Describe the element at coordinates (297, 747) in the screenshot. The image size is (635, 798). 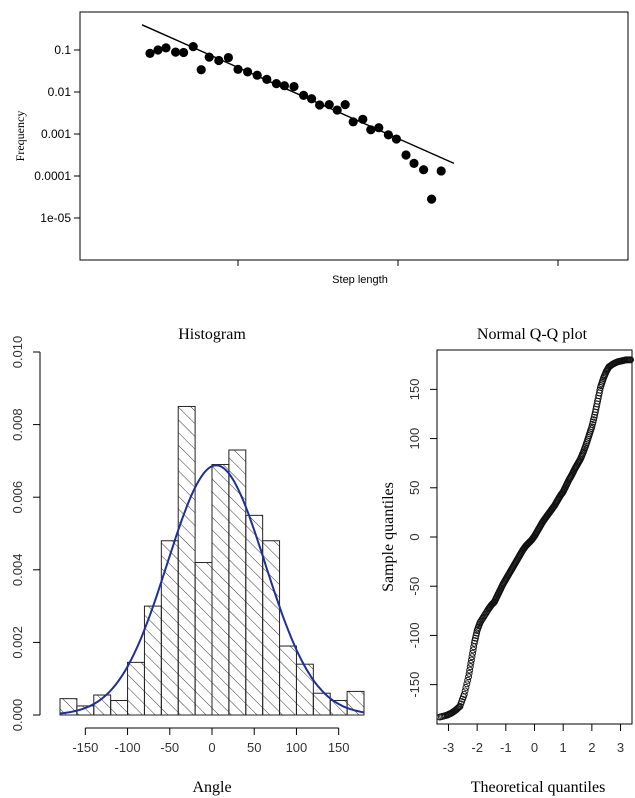
I see `x-tick-label: 100` at that location.